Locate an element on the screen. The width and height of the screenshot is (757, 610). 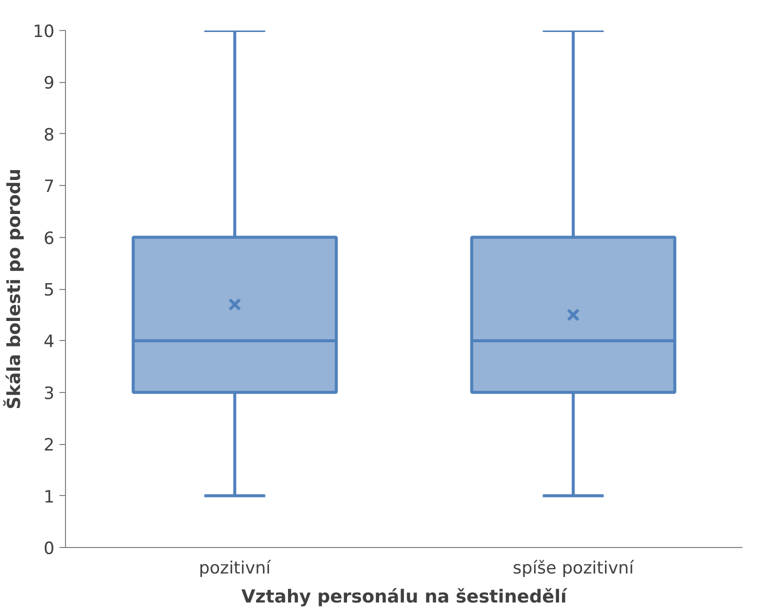
y-tick-label: 8 is located at coordinates (49, 135).